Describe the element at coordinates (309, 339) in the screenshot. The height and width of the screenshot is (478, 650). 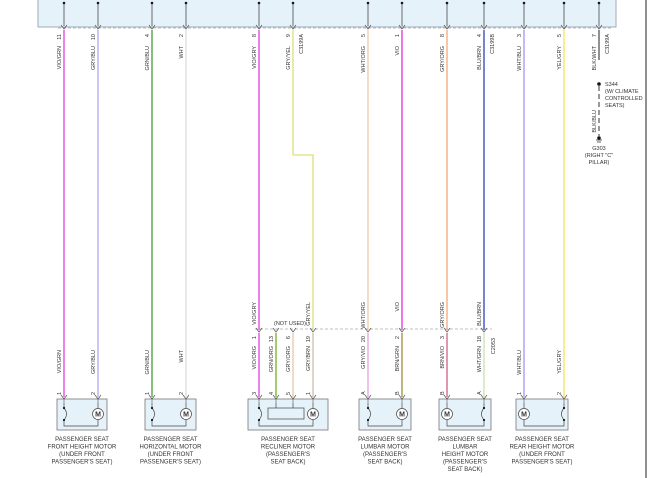
I see `pin-number: 19` at that location.